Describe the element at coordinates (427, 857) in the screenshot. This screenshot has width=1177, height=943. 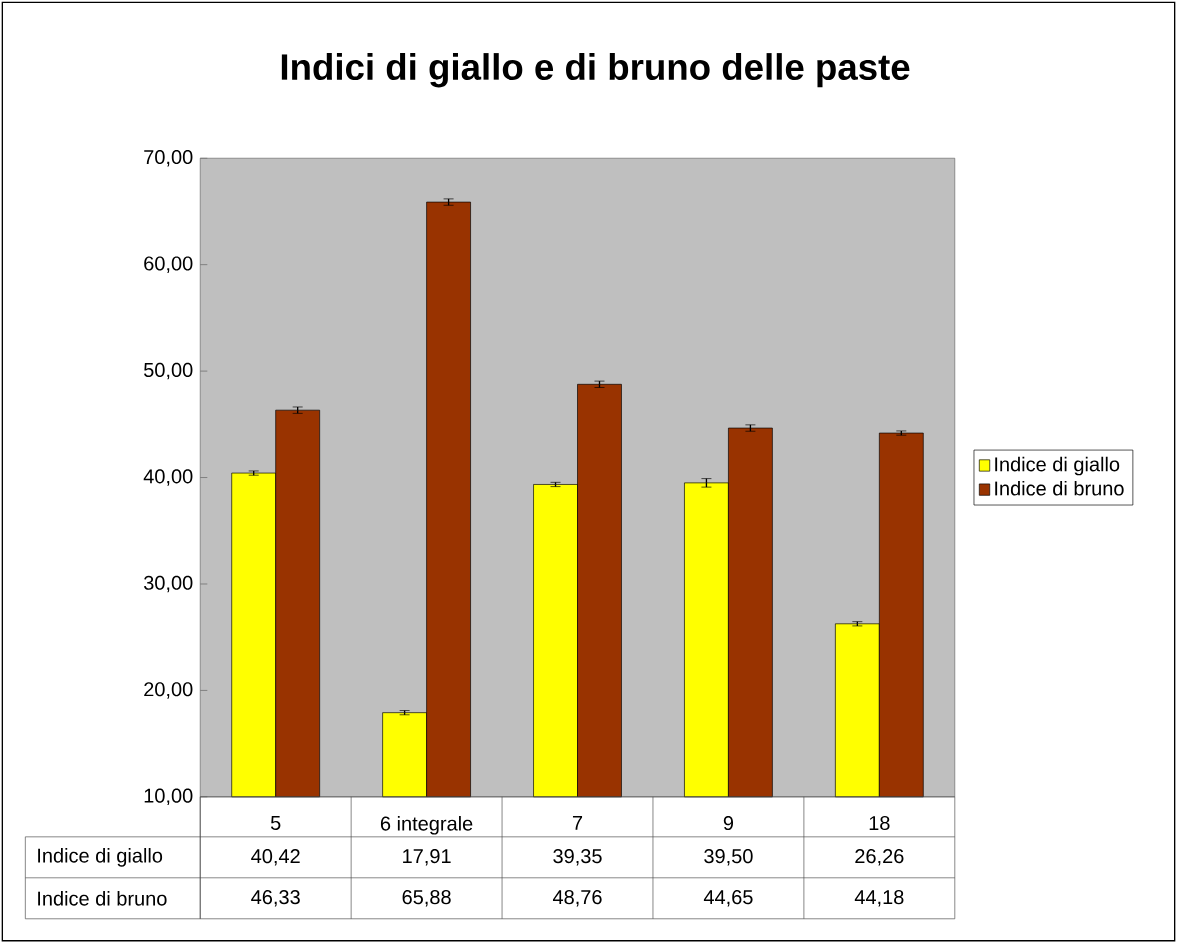
I see `data-label: 17,91` at that location.